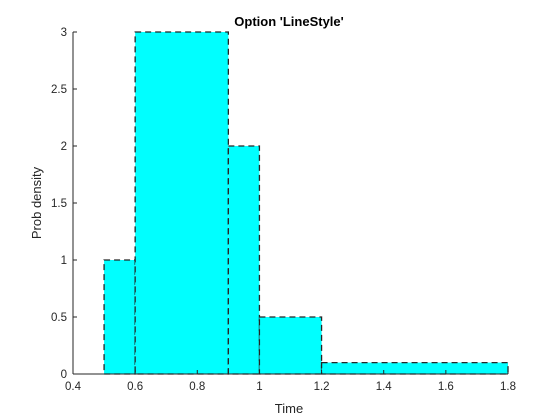 The width and height of the screenshot is (560, 420). I want to click on y-axis-label: Prob density, so click(36, 202).